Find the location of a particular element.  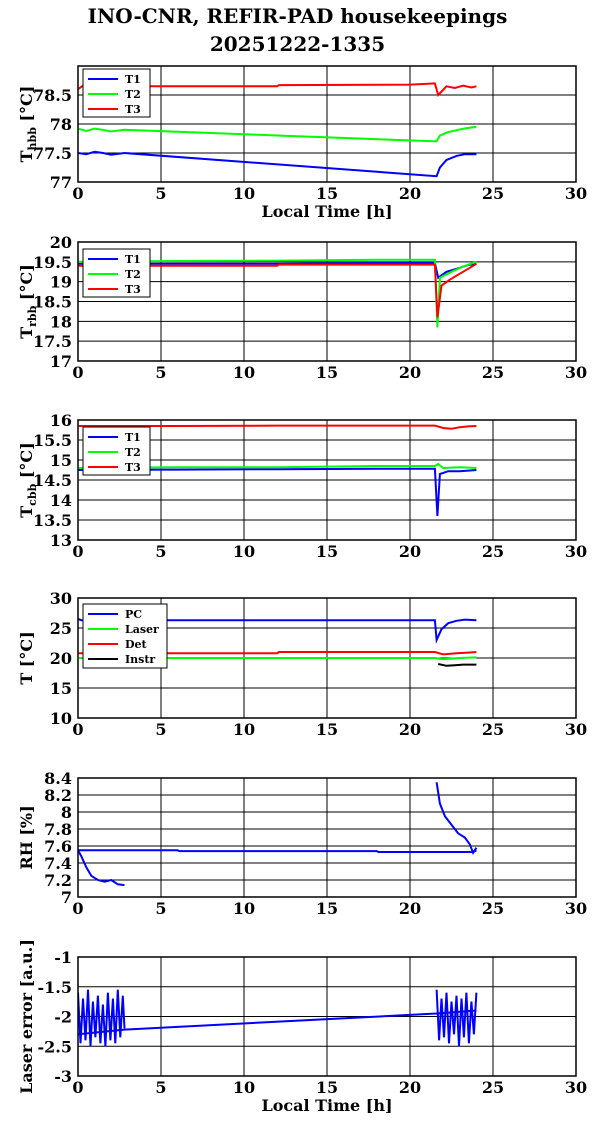

chart-title: INO-CNR, REFIR-PAD housekeepings is located at coordinates (297, 16).